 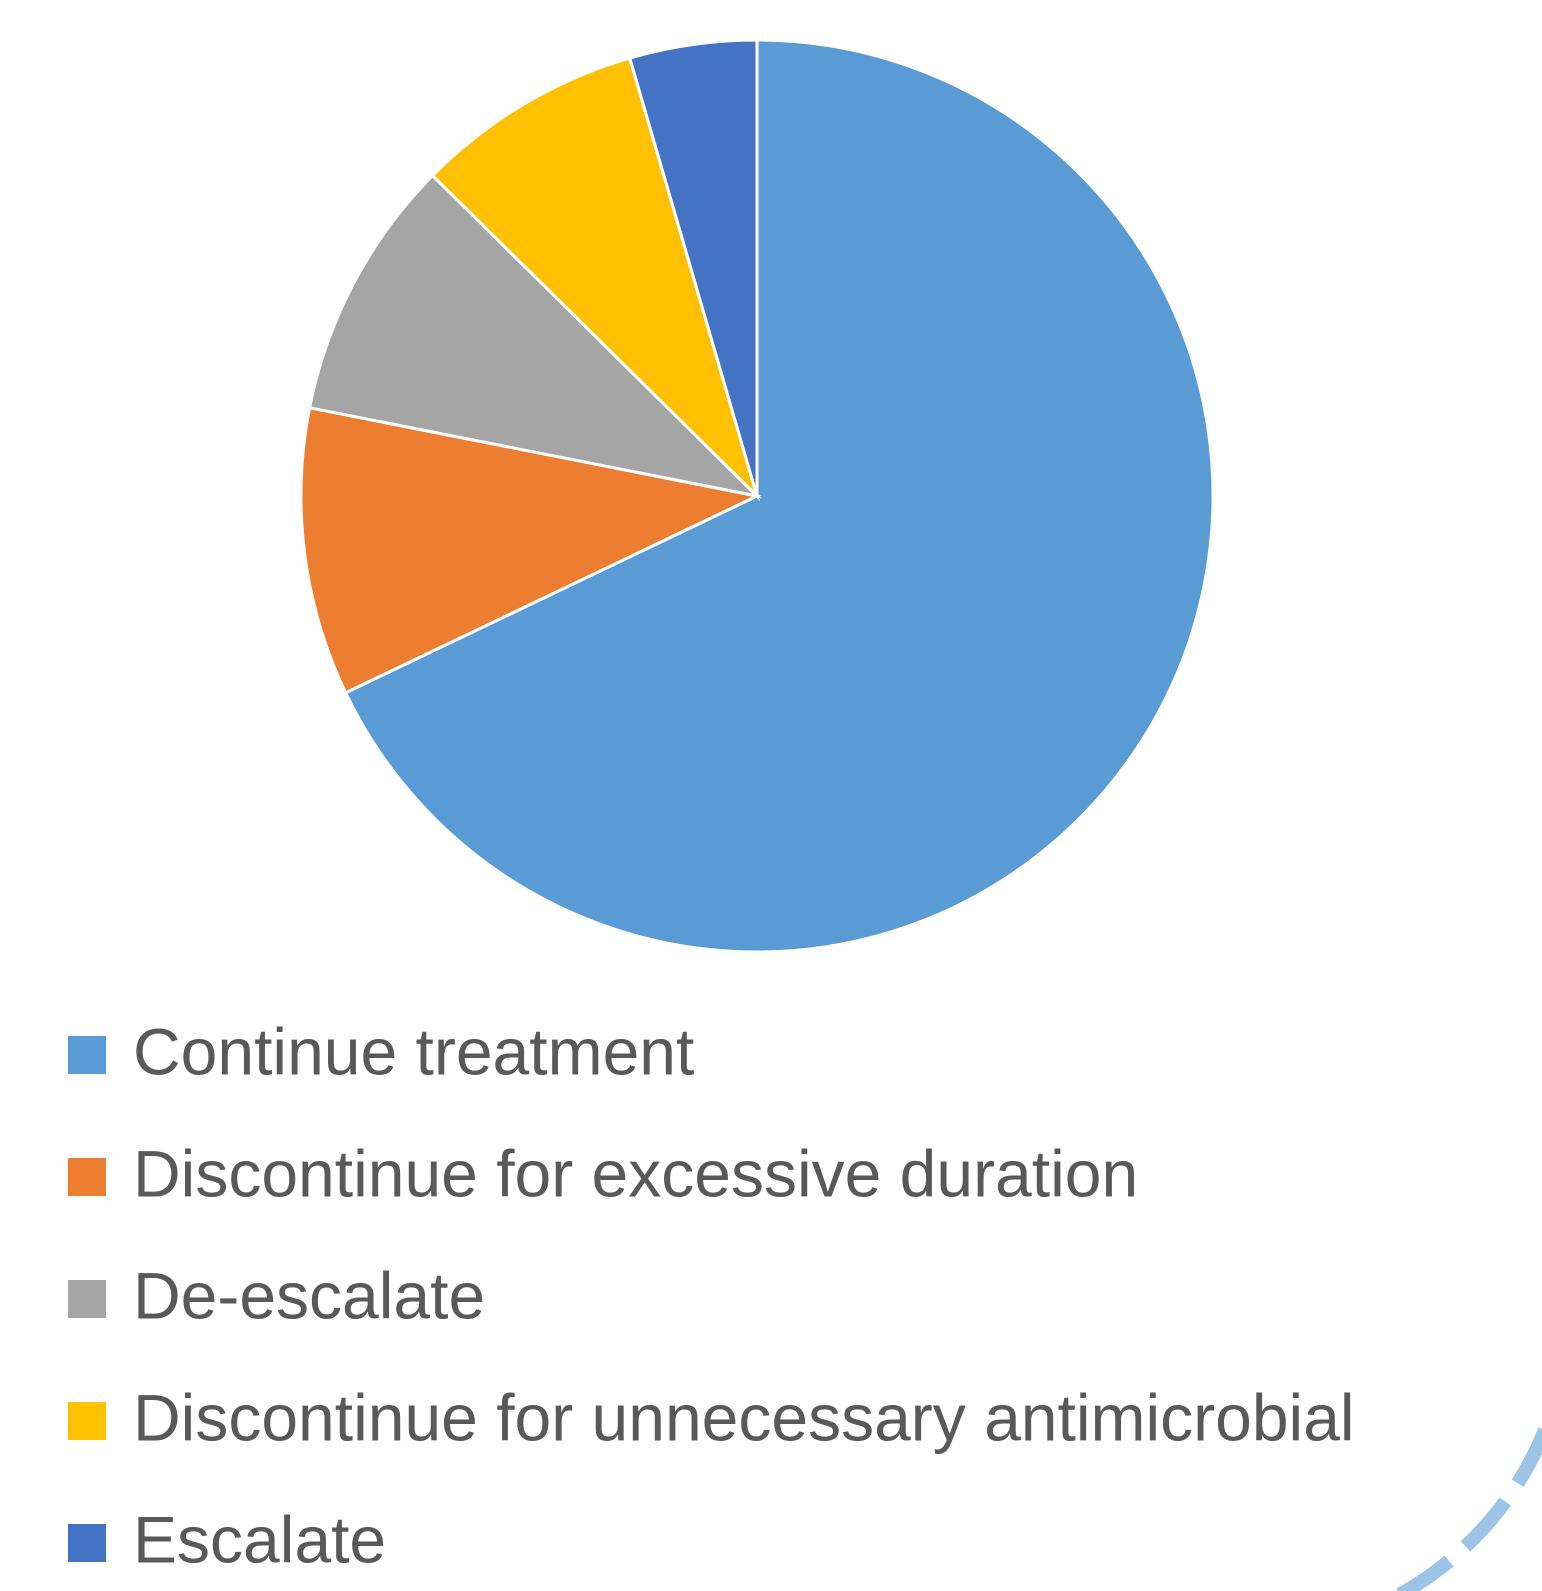 What do you see at coordinates (413, 1051) in the screenshot?
I see `legend-label: Continue treatment` at bounding box center [413, 1051].